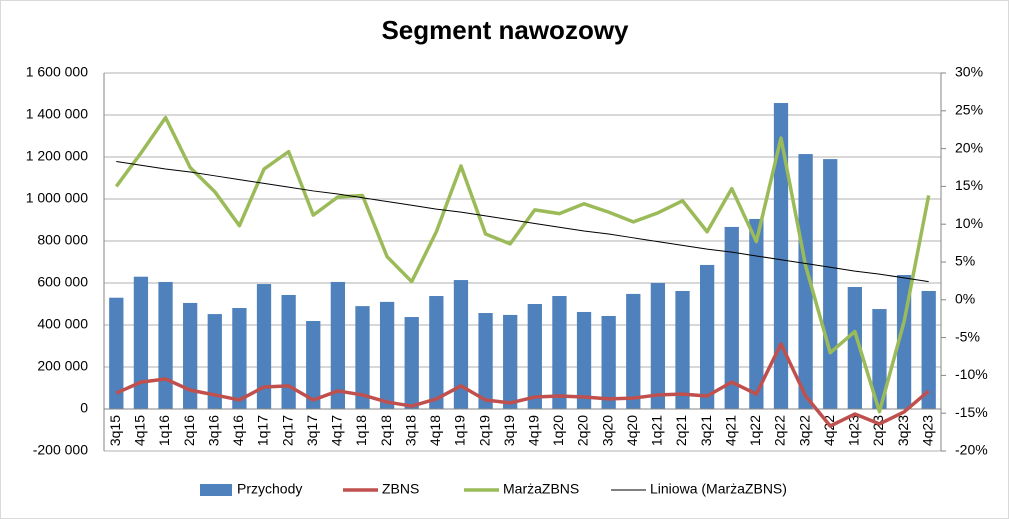  What do you see at coordinates (115, 430) in the screenshot?
I see `x-tick-label: 3q15` at bounding box center [115, 430].